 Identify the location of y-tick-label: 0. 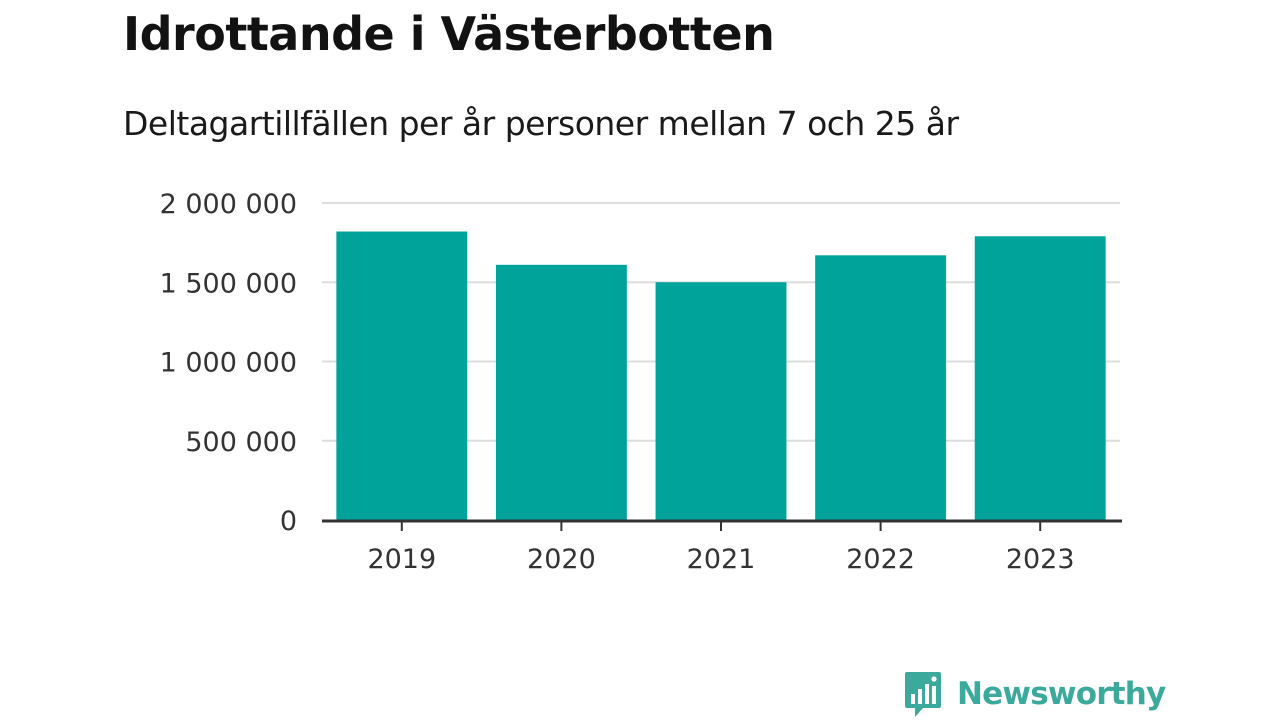
(288, 521).